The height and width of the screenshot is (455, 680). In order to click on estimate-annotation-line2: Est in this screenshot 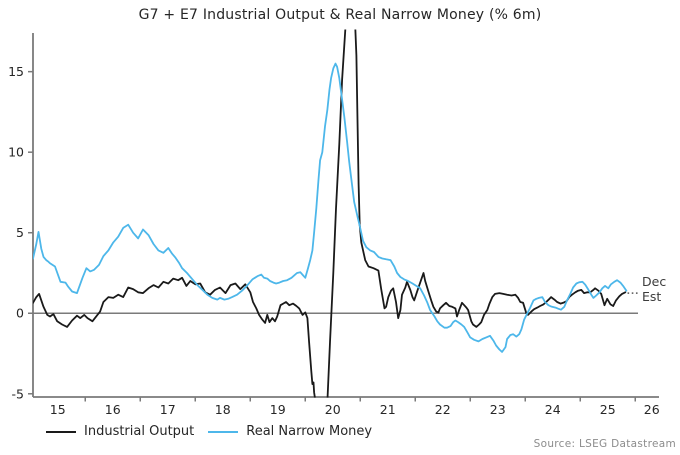, I will do `click(652, 296)`.